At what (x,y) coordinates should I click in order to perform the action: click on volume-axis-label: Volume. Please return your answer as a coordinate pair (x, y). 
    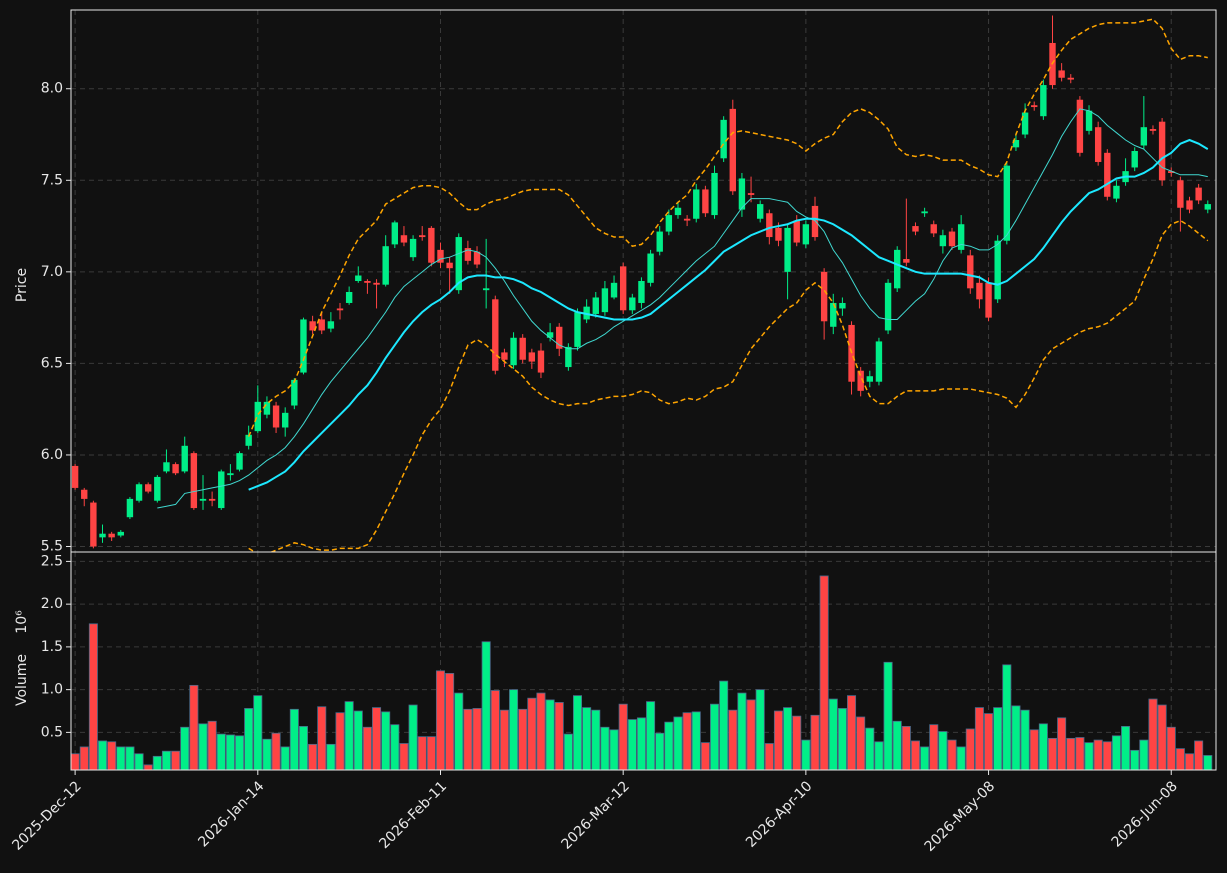
    Looking at the image, I should click on (22, 680).